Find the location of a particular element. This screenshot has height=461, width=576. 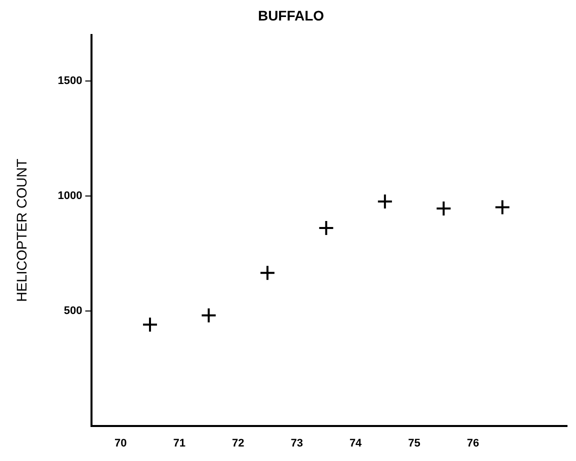

x-tick-label: 74 is located at coordinates (356, 443).